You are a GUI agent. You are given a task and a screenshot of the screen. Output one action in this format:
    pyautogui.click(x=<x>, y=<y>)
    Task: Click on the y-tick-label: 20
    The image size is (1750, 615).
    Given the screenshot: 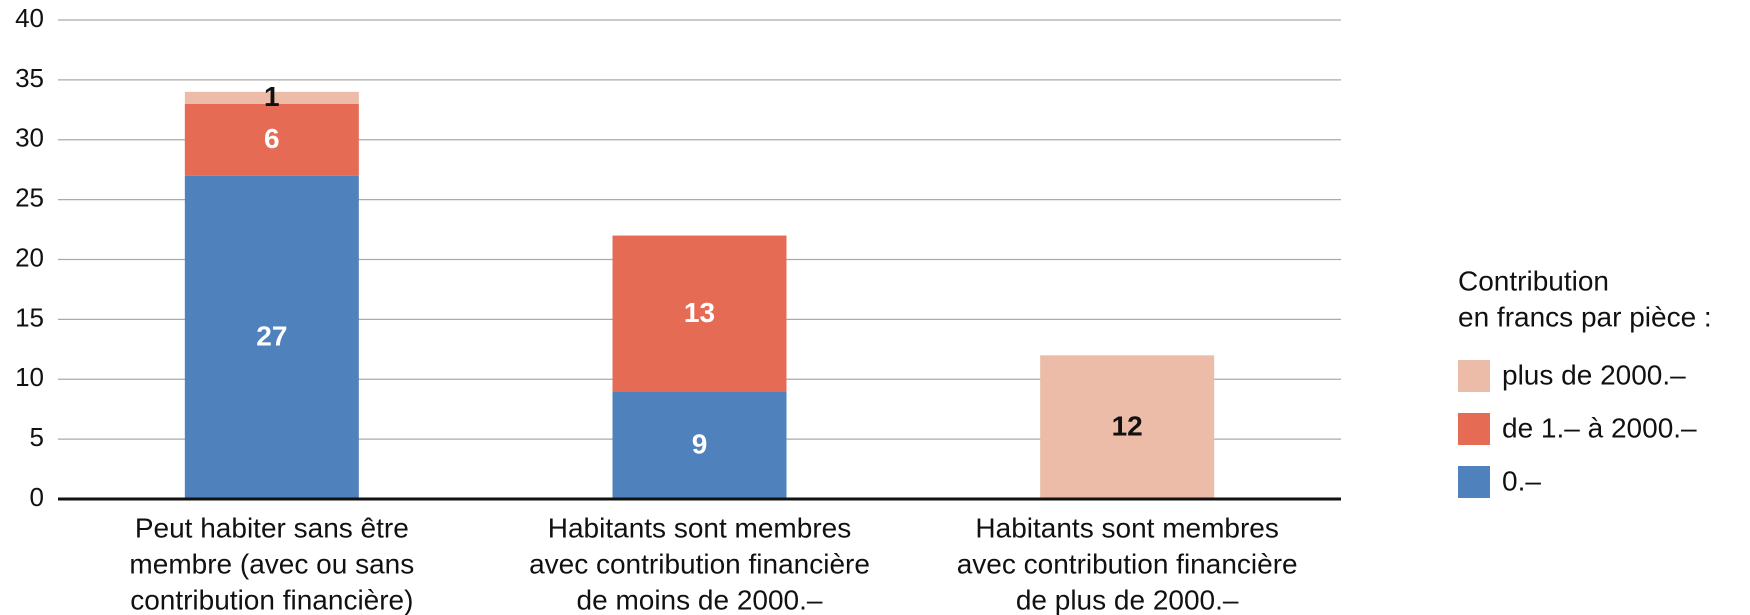 What is the action you would take?
    pyautogui.click(x=29, y=257)
    